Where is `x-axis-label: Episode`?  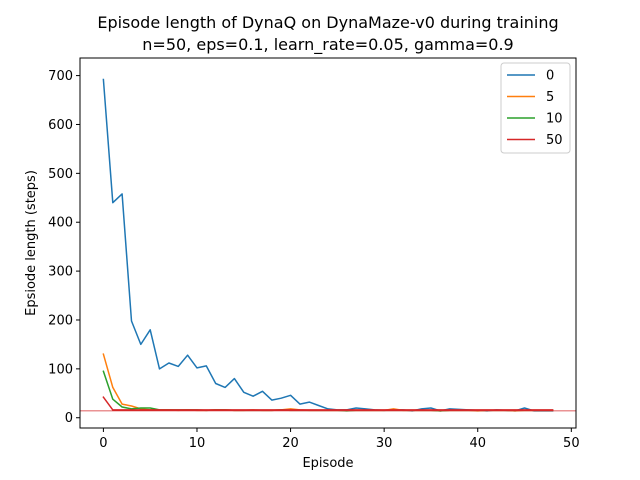
x-axis-label: Episode is located at coordinates (327, 463).